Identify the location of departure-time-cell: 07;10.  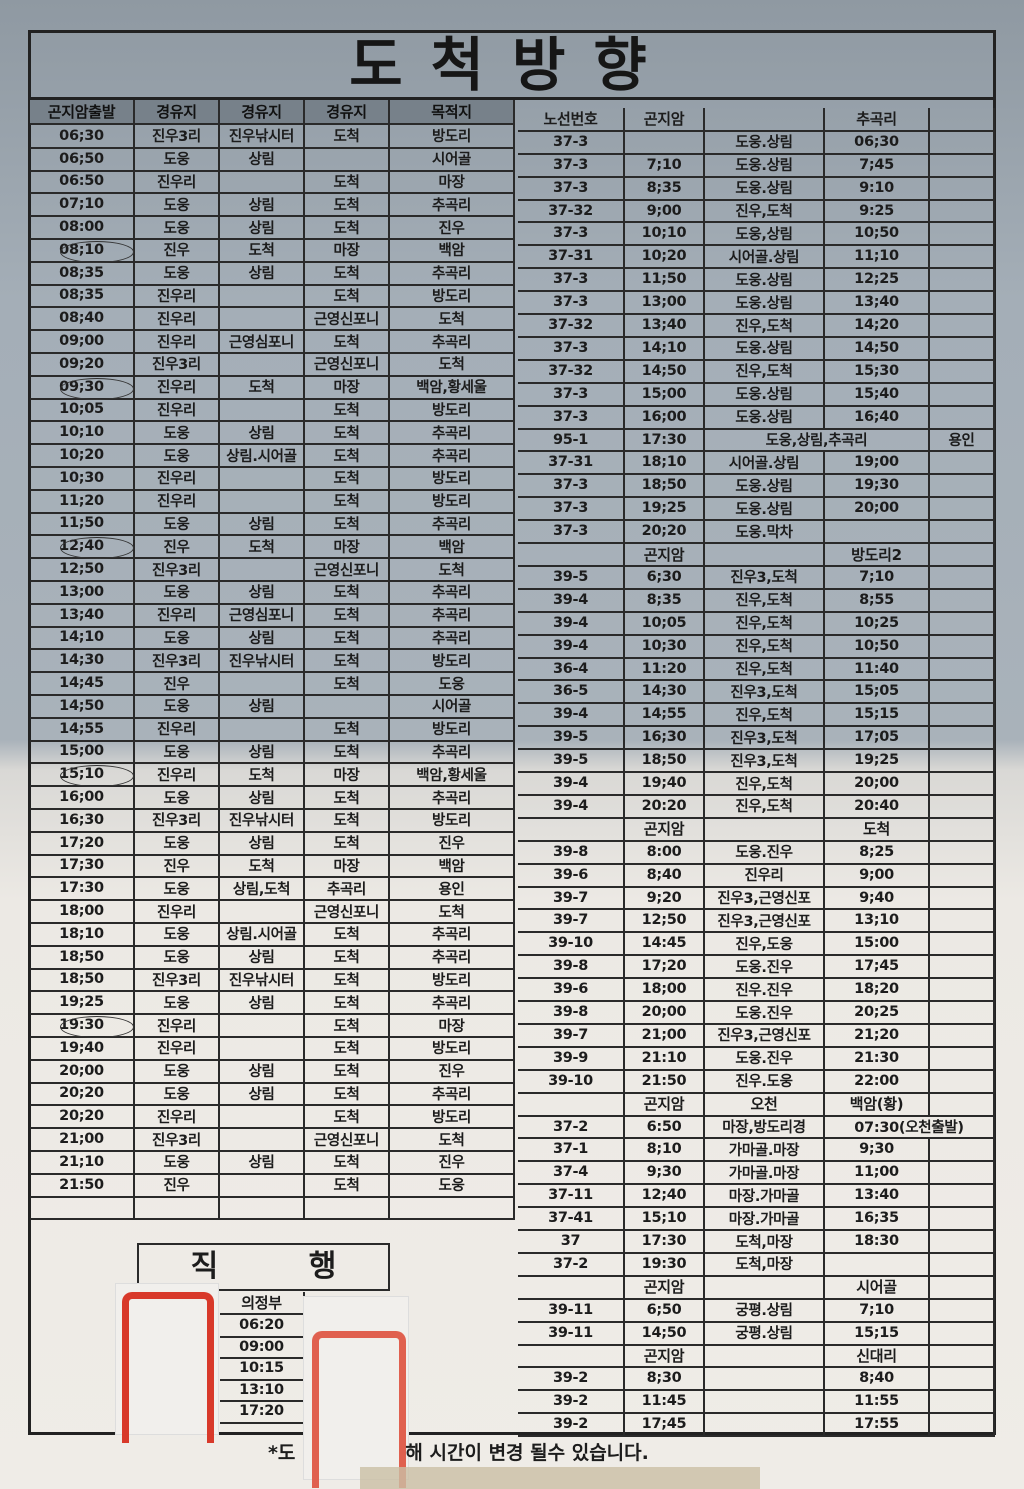
(82, 205).